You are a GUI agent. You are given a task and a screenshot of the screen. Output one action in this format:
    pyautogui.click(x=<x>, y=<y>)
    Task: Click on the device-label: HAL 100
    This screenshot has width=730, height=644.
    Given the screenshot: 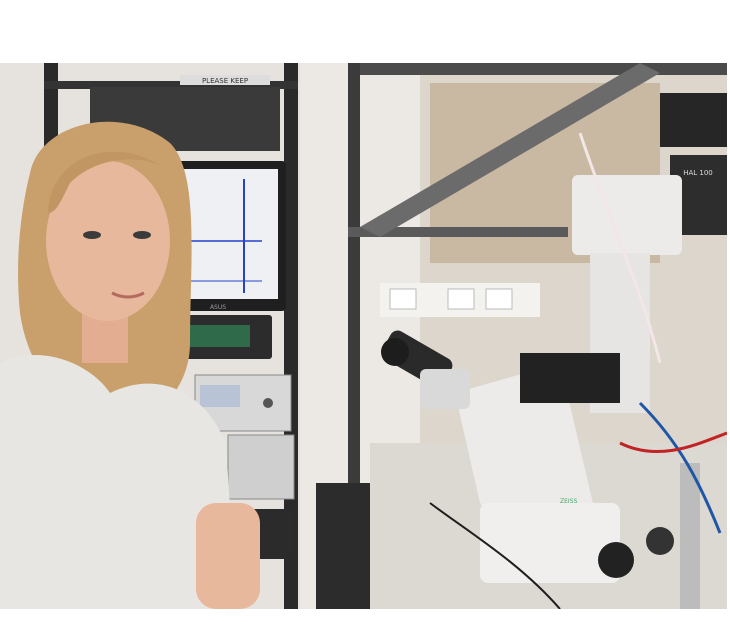 What is the action you would take?
    pyautogui.click(x=698, y=173)
    